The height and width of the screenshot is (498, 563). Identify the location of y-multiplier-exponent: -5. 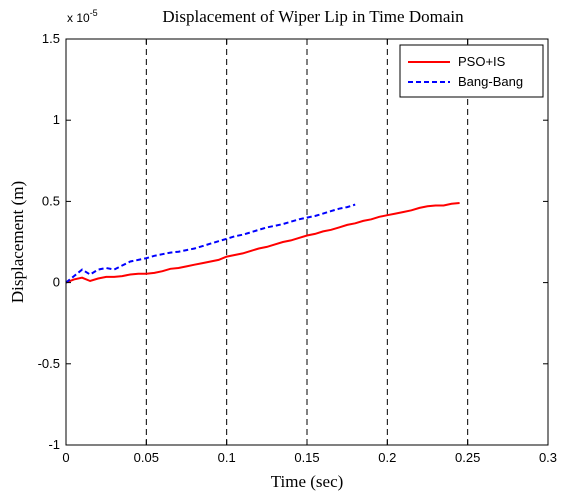
(94, 13).